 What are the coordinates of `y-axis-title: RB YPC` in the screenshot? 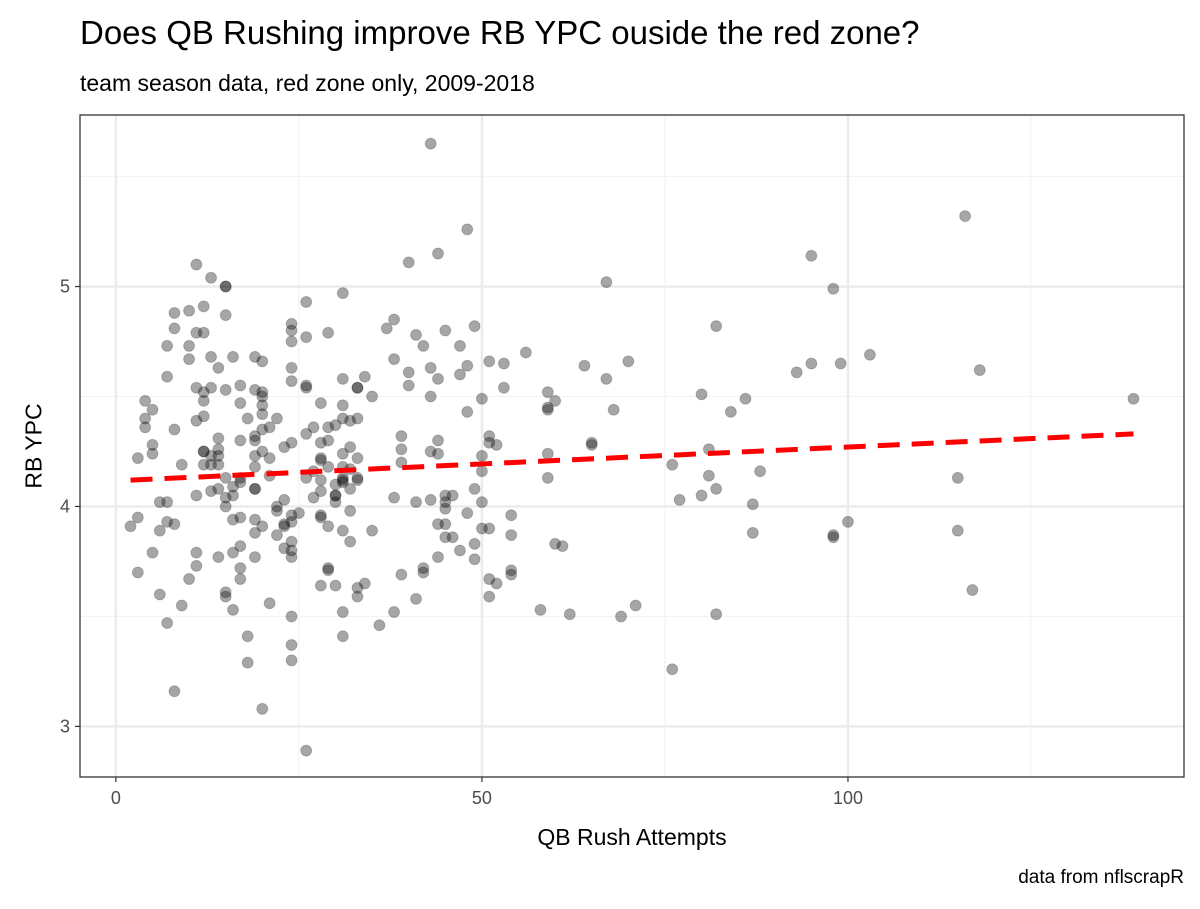 It's located at (33, 446).